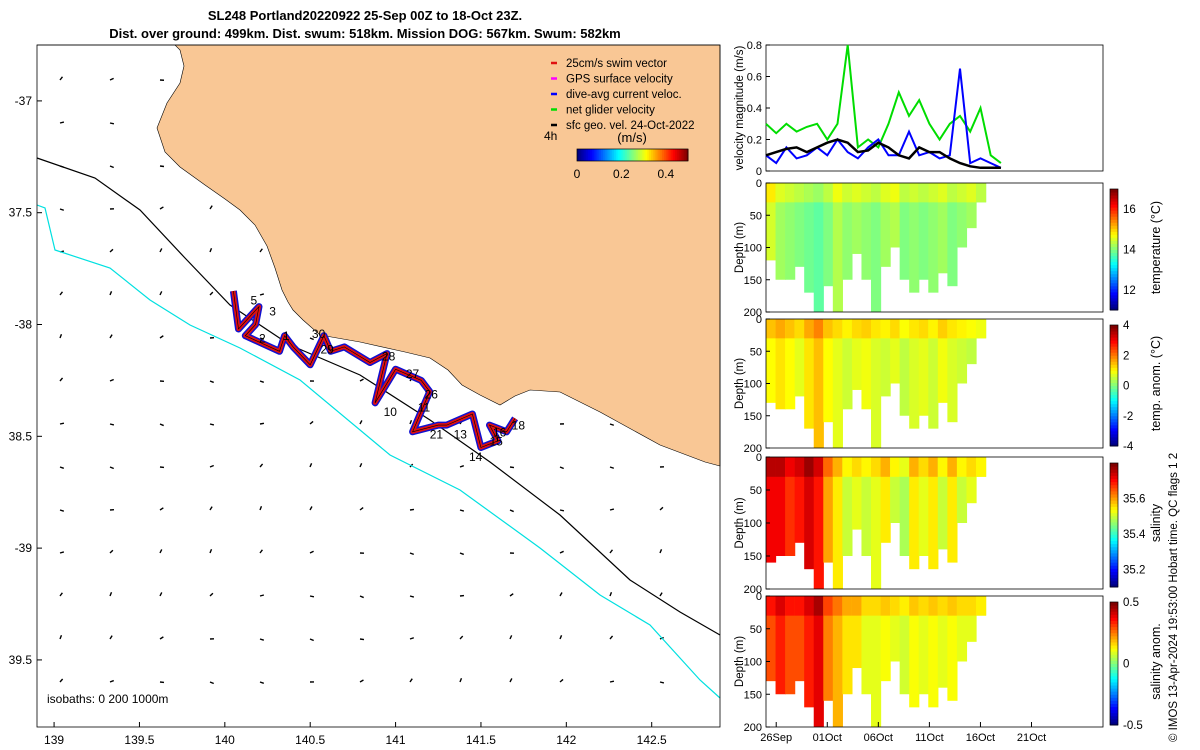 This screenshot has width=1200, height=750. Describe the element at coordinates (1131, 603) in the screenshot. I see `section-colorbar-tick-label: 0.5` at that location.